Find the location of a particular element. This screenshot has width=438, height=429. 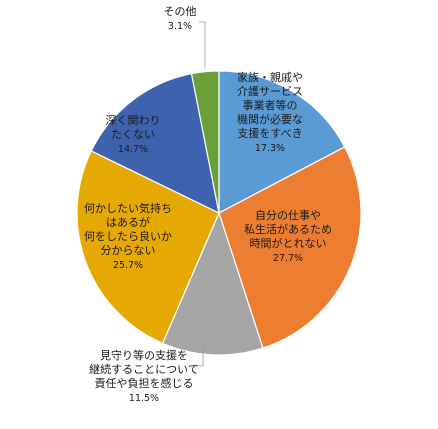

slice-value-1: 27.7% is located at coordinates (288, 258).